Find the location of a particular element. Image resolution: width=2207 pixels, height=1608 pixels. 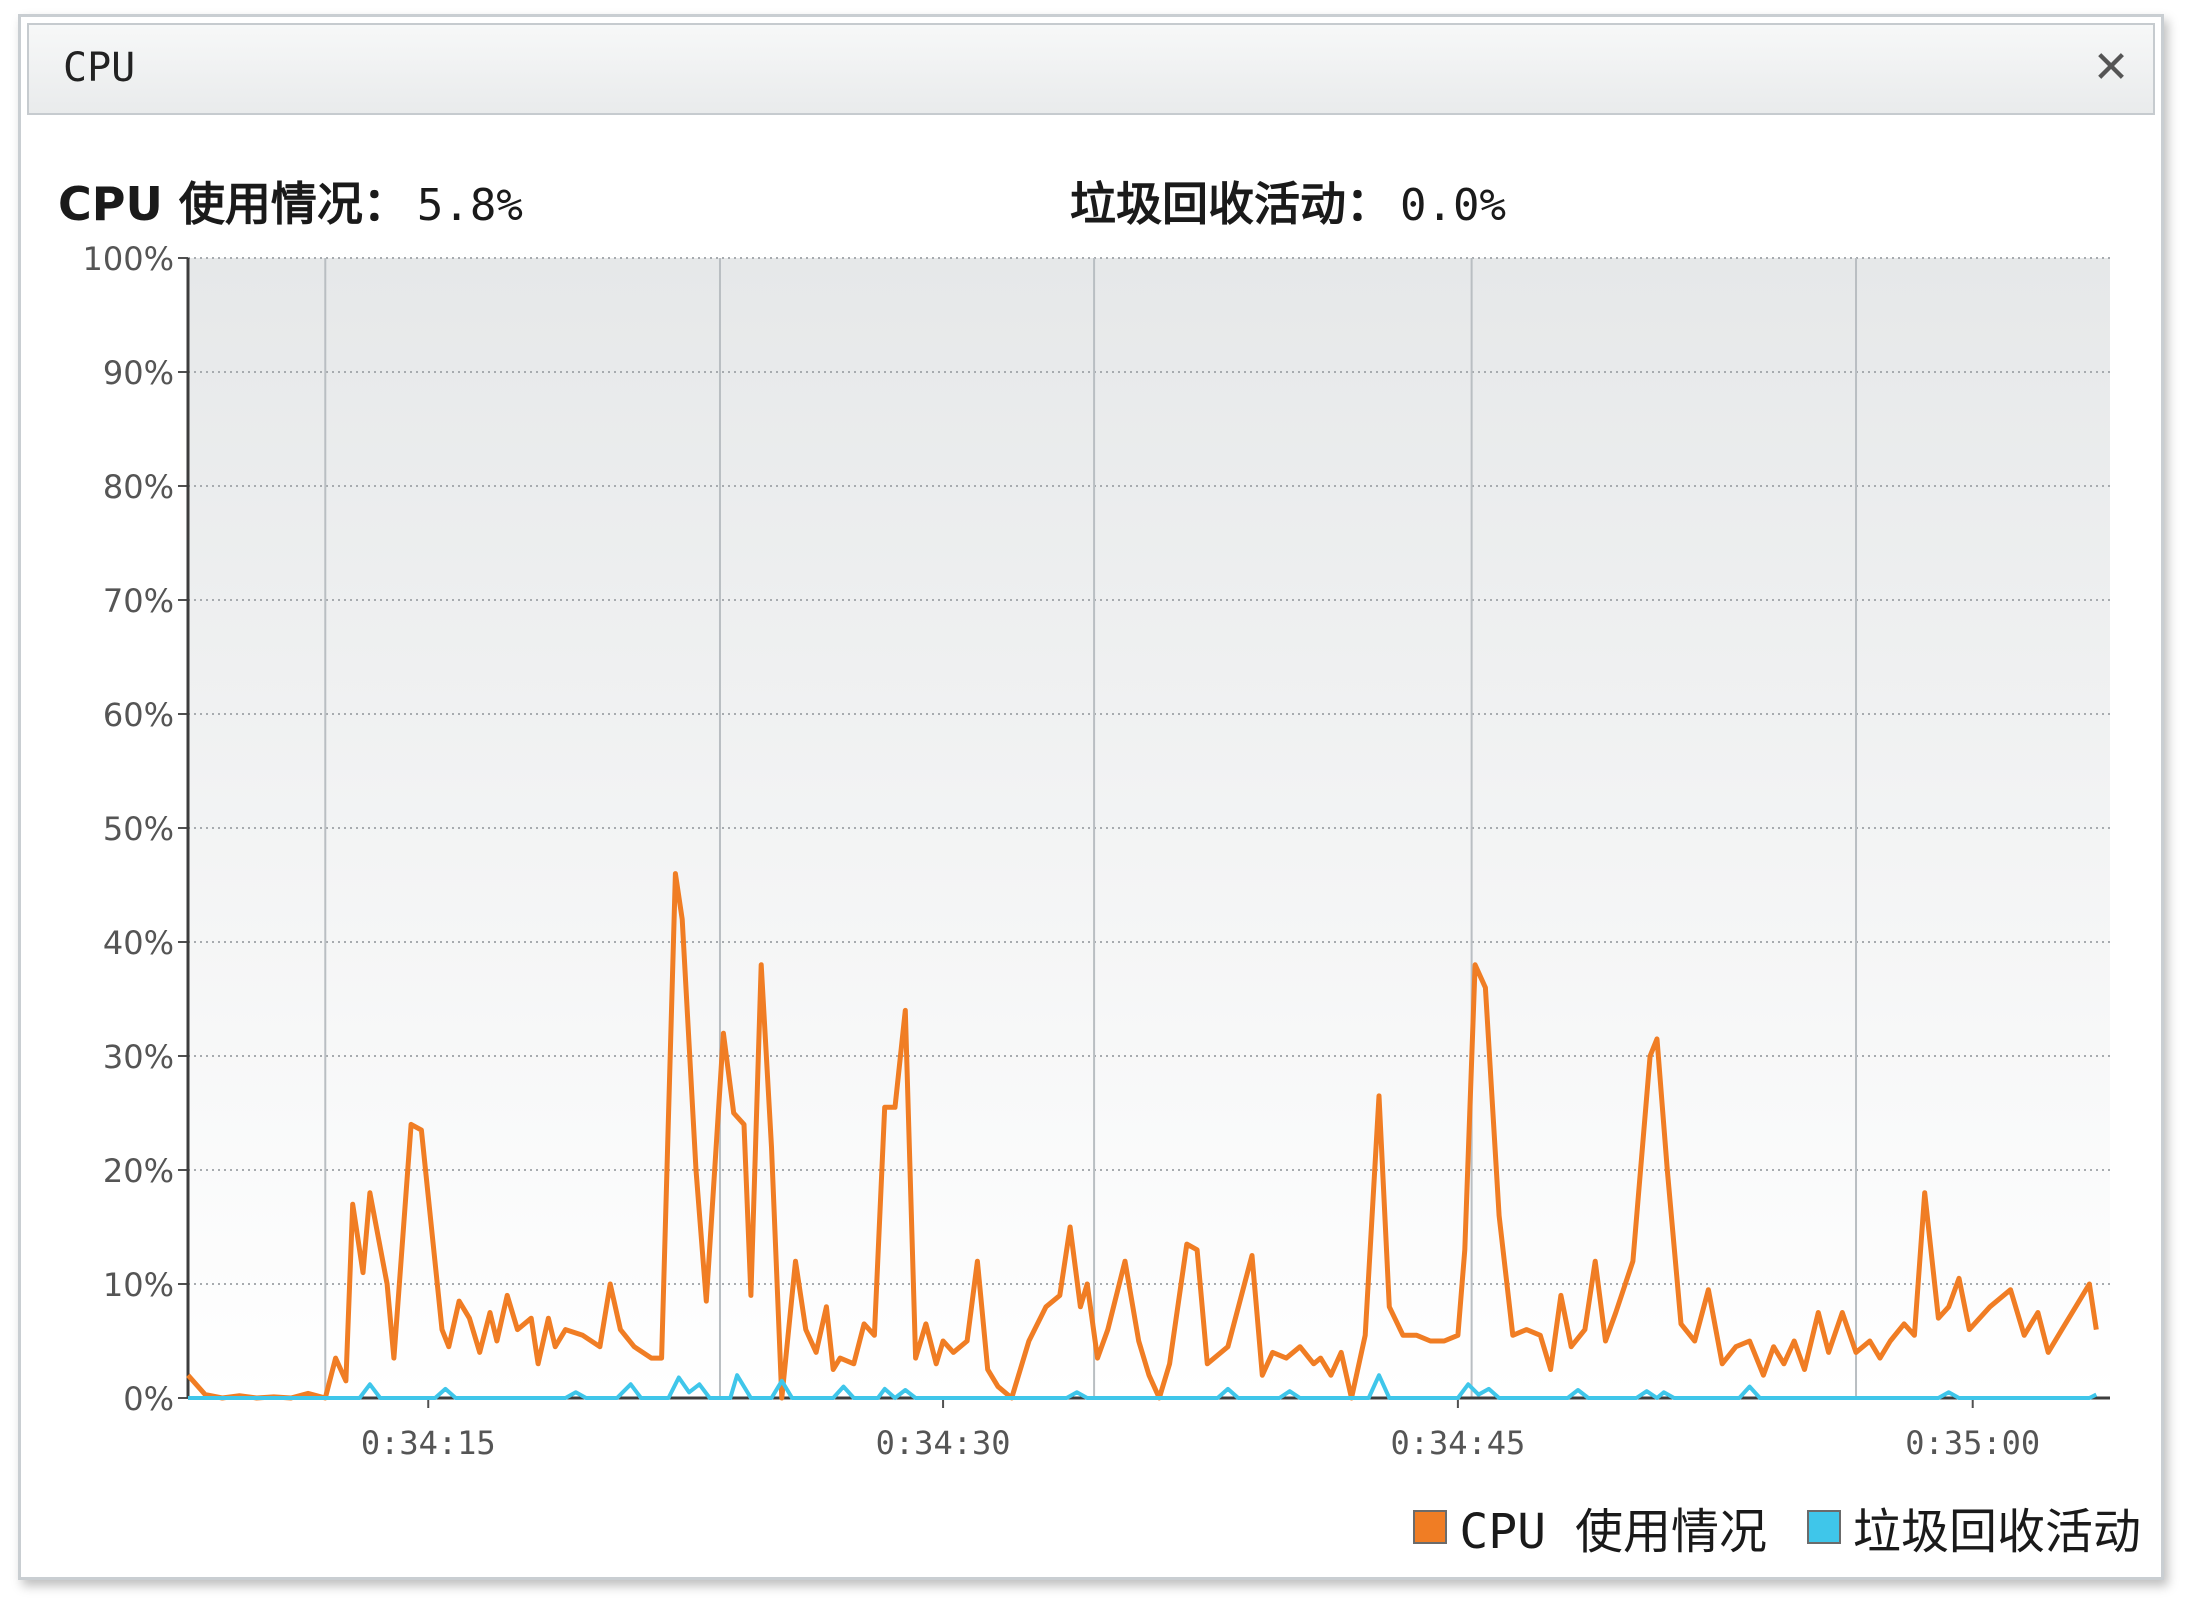

x-tick-label: 0:34:30 is located at coordinates (943, 1443).